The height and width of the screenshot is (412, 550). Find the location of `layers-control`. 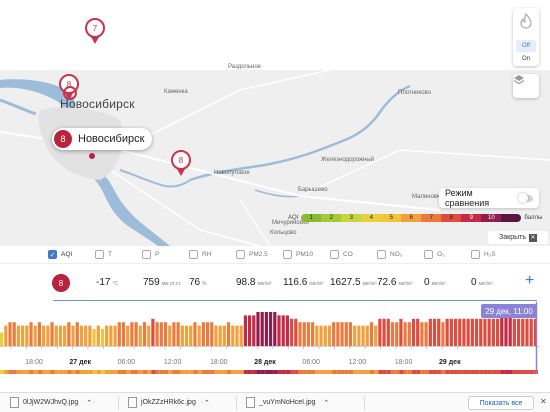

layers-control is located at coordinates (526, 86).